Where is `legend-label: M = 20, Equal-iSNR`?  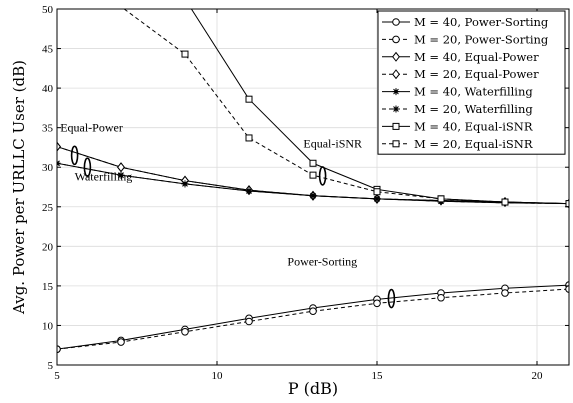
legend-label: M = 20, Equal-iSNR is located at coordinates (473, 144).